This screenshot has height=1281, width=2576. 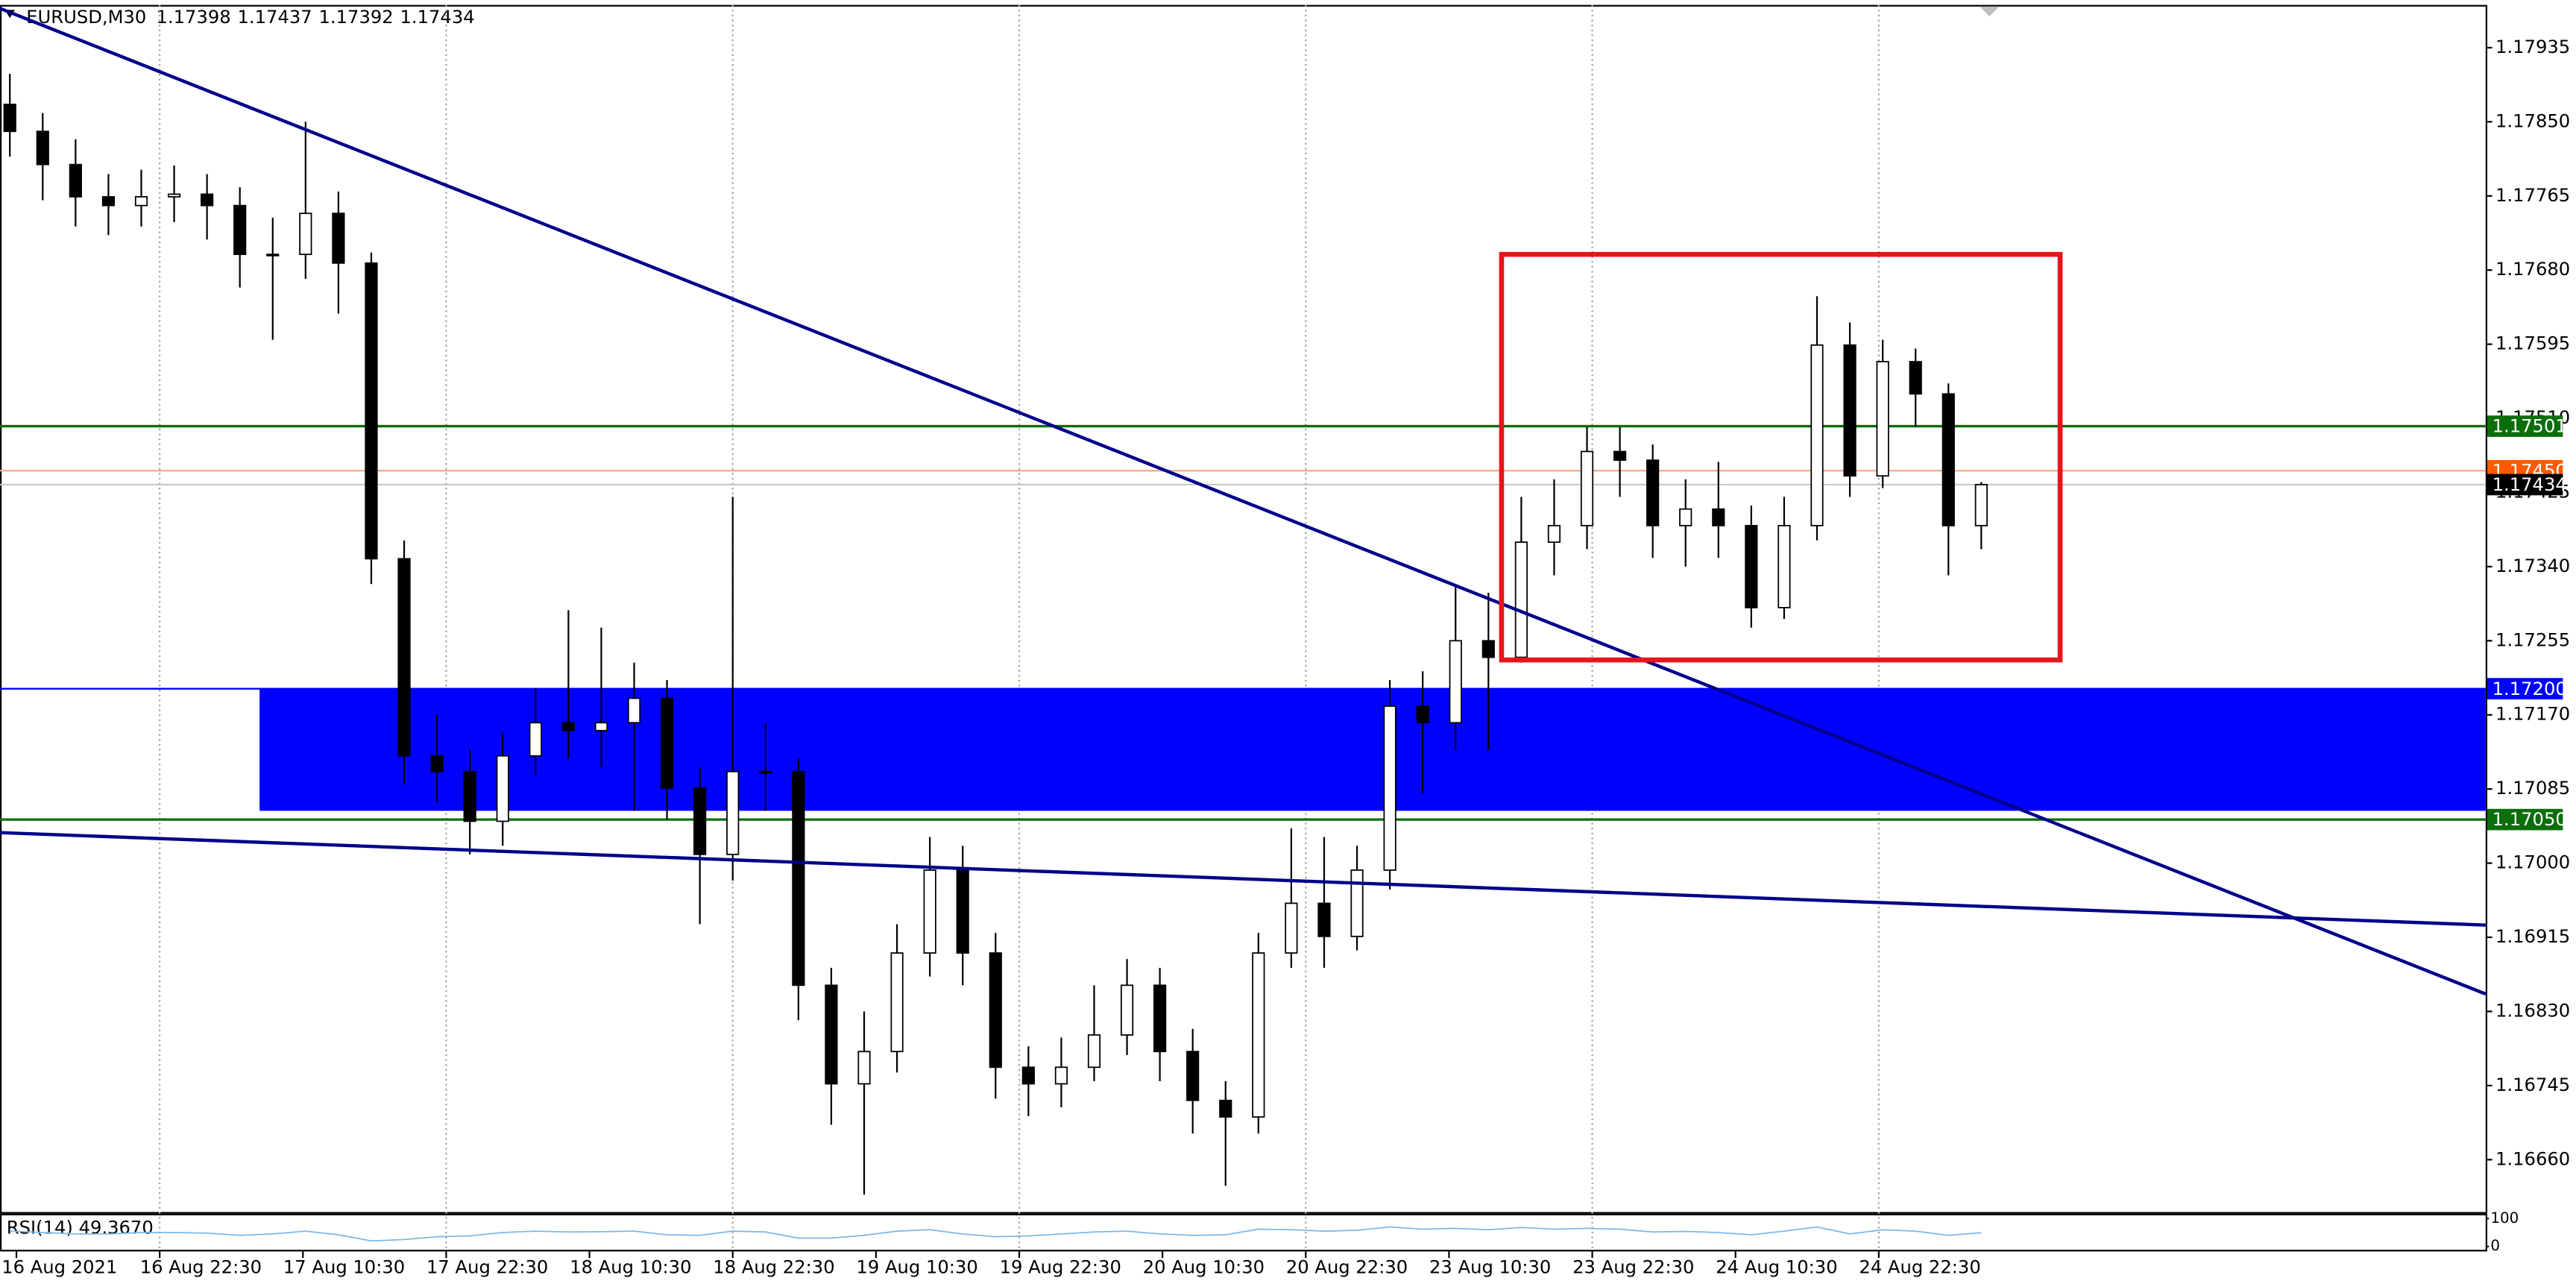 What do you see at coordinates (59, 1266) in the screenshot?
I see `x-tick-label: 16 Aug 2021` at bounding box center [59, 1266].